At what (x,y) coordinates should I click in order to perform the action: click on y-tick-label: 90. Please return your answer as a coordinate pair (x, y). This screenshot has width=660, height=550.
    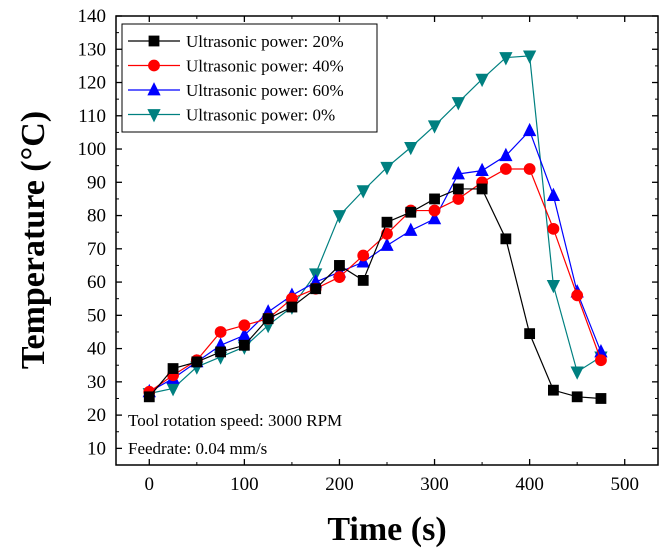
    Looking at the image, I should click on (96, 182).